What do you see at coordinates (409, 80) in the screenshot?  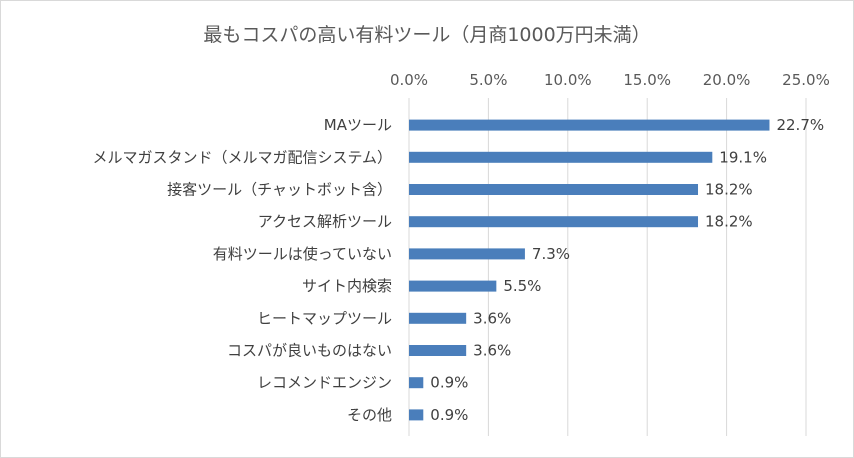 I see `x-tick-label: 0.0%` at bounding box center [409, 80].